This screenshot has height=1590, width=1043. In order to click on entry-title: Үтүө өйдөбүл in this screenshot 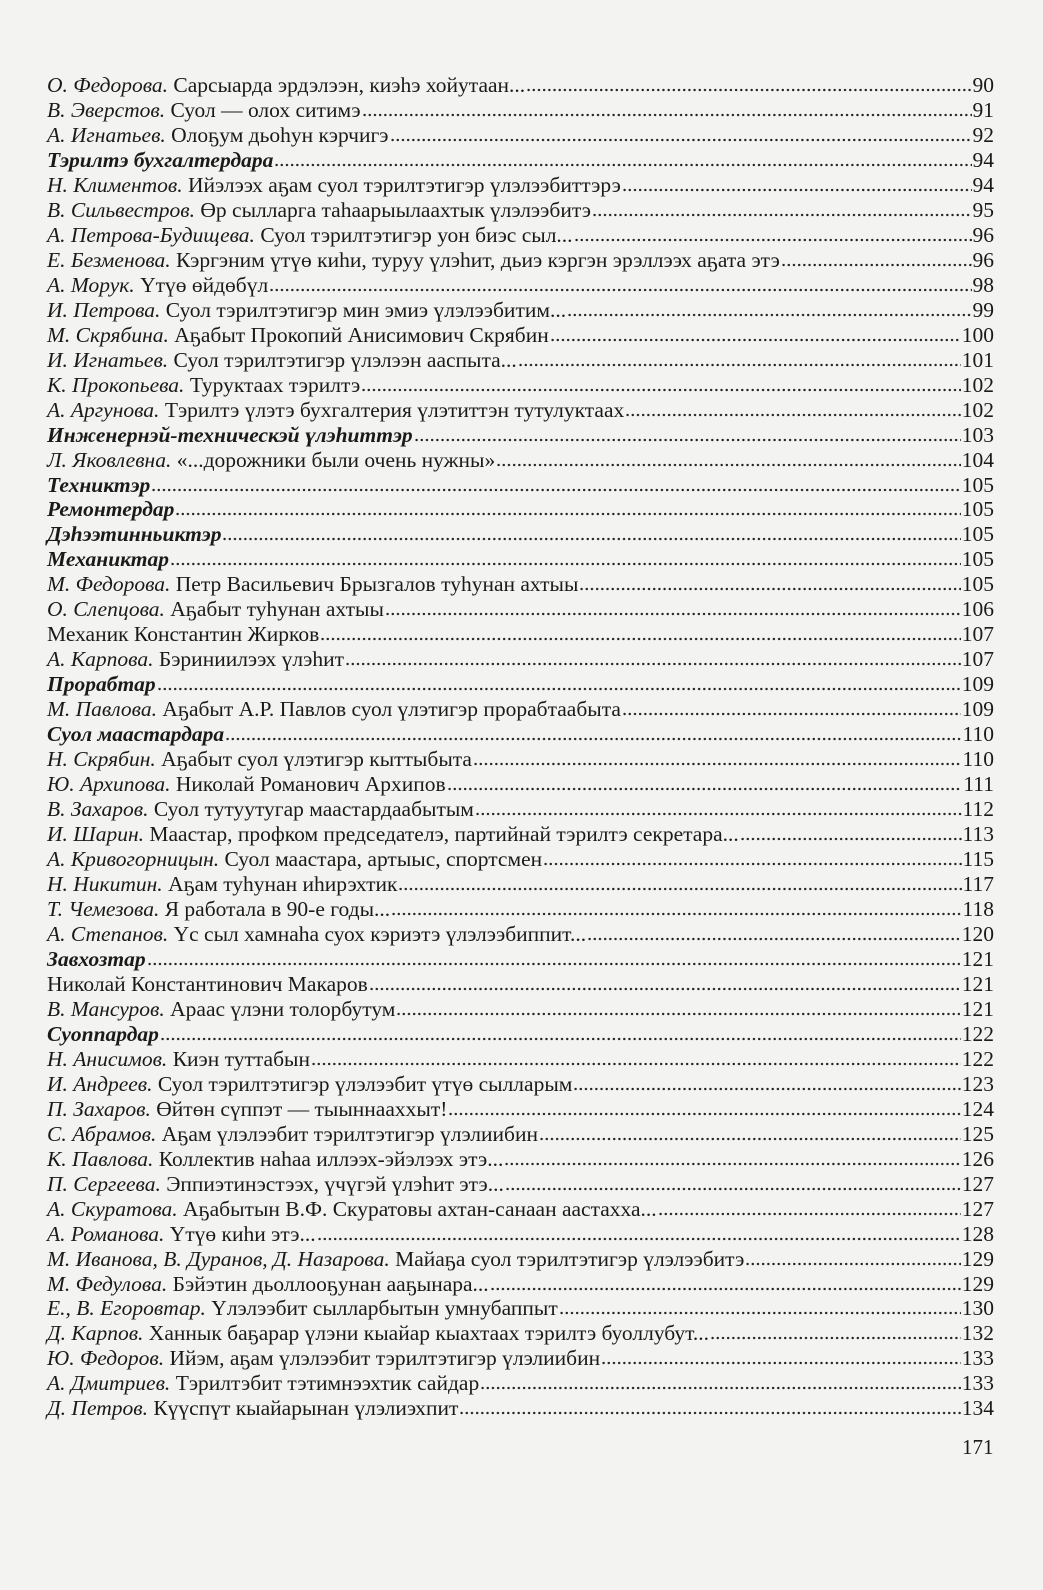, I will do `click(204, 284)`.